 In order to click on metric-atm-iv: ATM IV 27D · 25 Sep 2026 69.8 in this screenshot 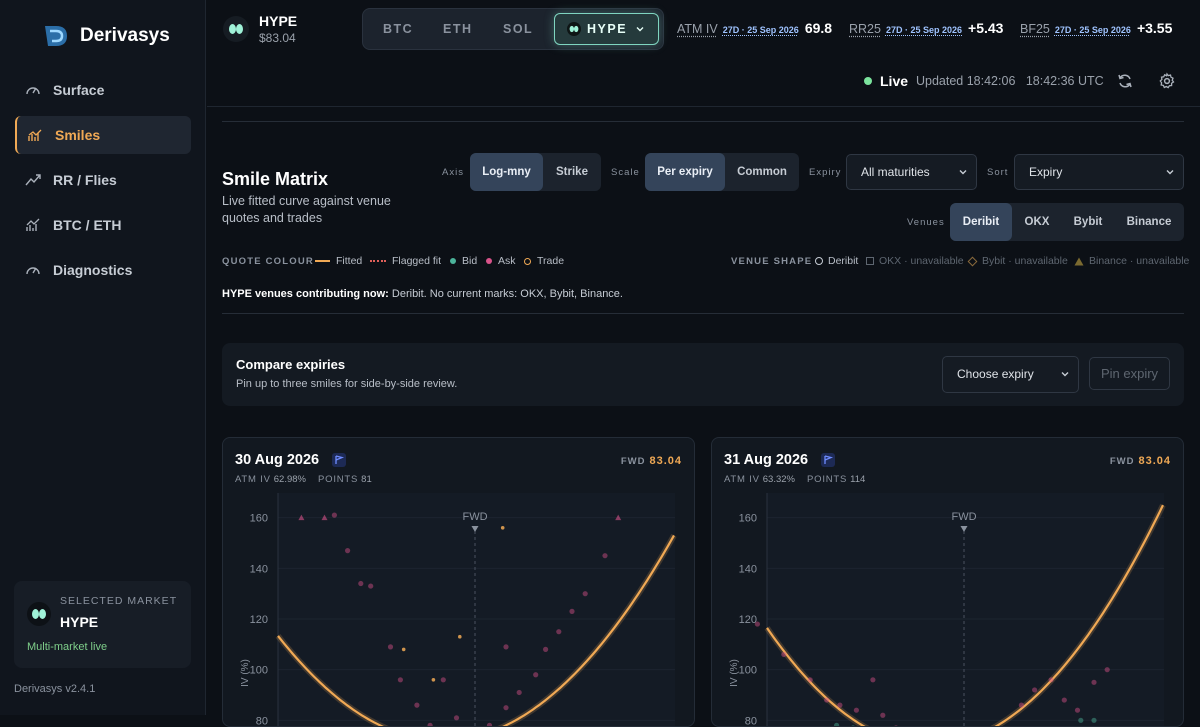, I will do `click(754, 28)`.